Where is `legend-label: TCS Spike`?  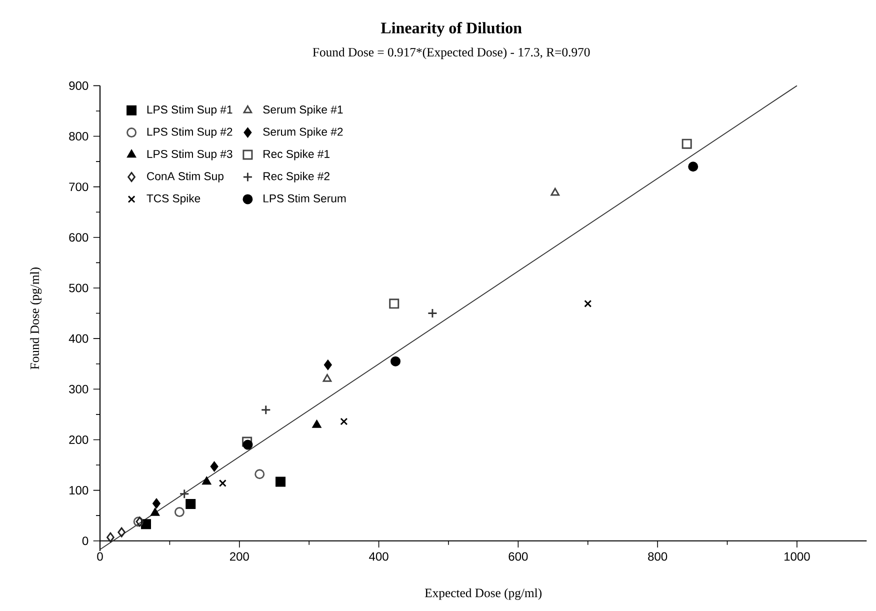
legend-label: TCS Spike is located at coordinates (173, 199).